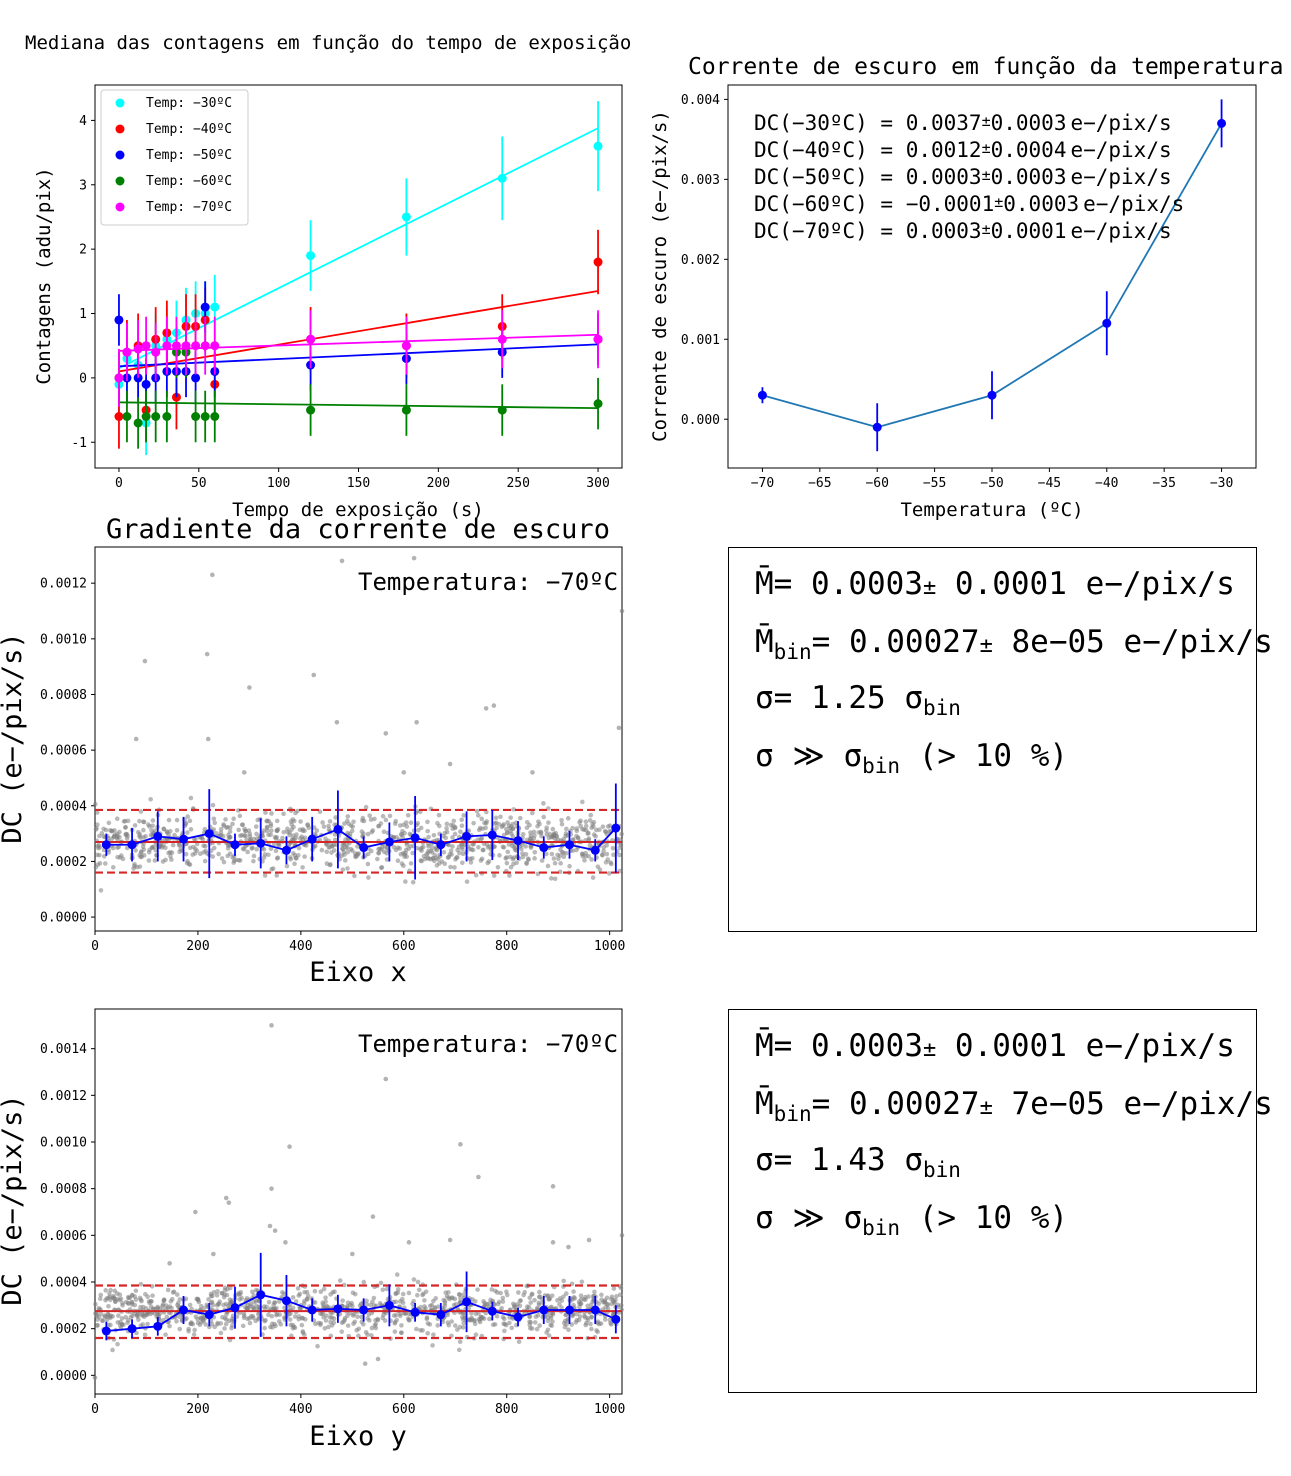 This screenshot has width=1291, height=1476. Describe the element at coordinates (340, 302) in the screenshot. I see `counts-axis-ticks: 0 50 100 150 200 250 300 -1 0 1 2 3 4` at that location.